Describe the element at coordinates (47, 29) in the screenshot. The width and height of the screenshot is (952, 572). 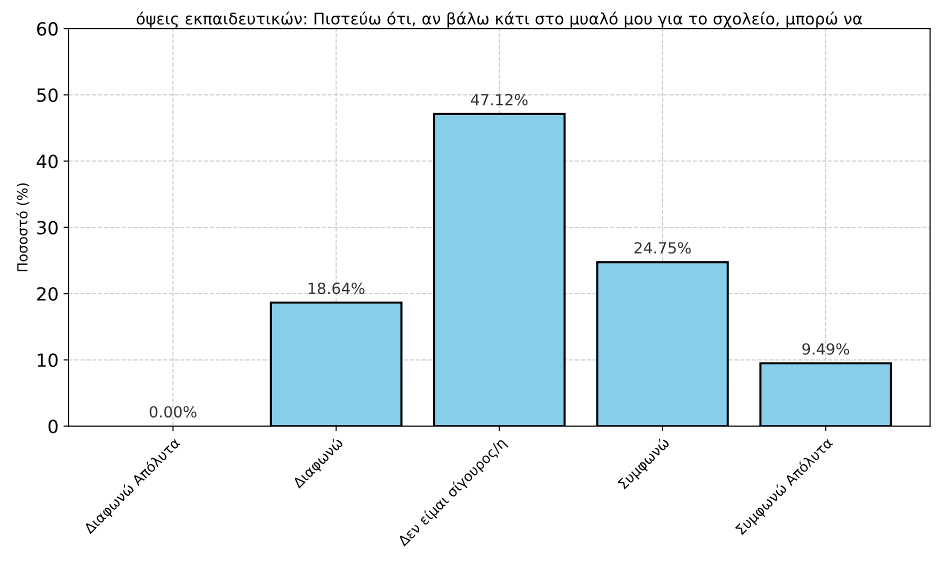
I see `y-tick-label: 60` at that location.